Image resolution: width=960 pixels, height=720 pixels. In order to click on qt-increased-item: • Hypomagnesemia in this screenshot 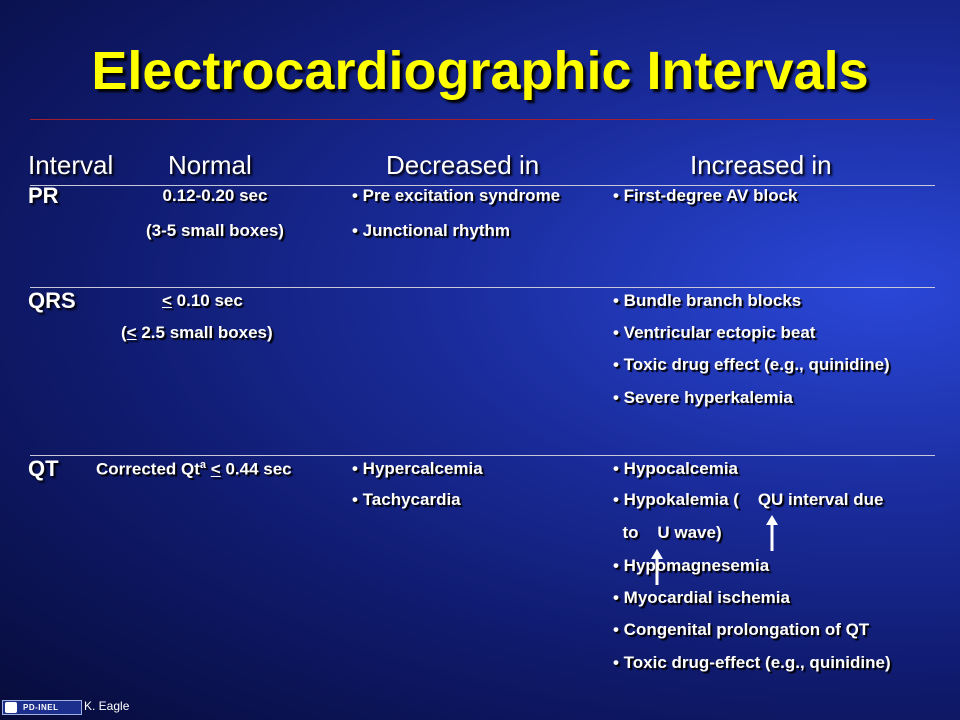, I will do `click(691, 565)`.